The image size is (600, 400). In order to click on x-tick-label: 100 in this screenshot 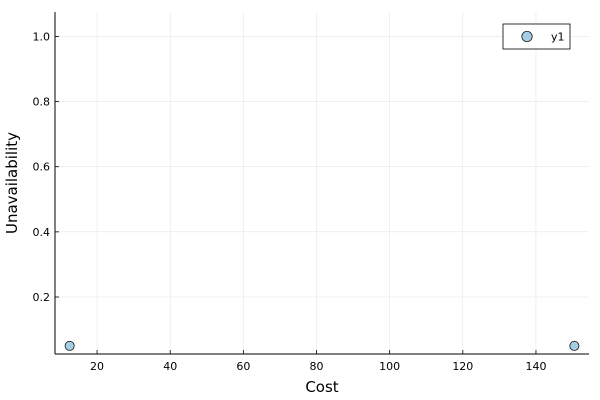, I will do `click(389, 366)`.